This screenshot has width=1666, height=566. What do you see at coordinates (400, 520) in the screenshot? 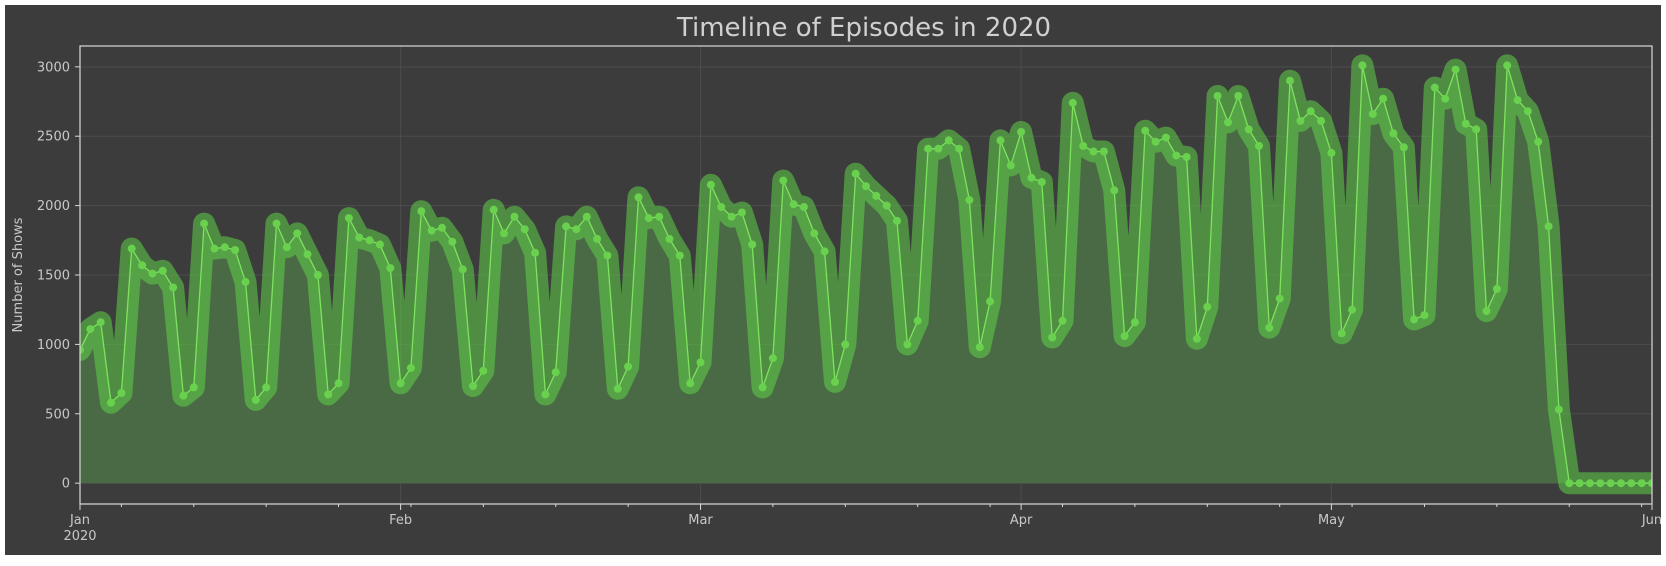
I see `x-tick-label: Feb` at bounding box center [400, 520].